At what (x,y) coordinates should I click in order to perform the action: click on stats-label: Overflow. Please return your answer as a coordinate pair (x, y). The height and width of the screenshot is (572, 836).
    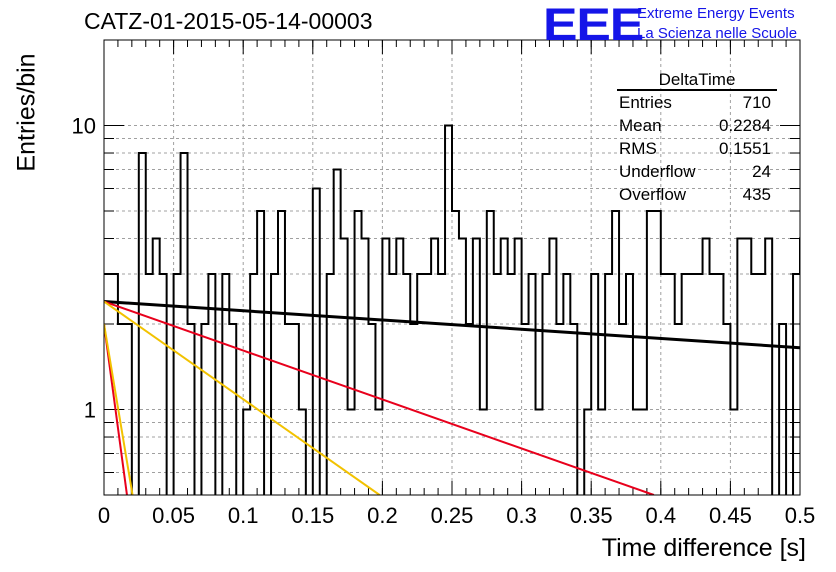
    Looking at the image, I should click on (653, 194).